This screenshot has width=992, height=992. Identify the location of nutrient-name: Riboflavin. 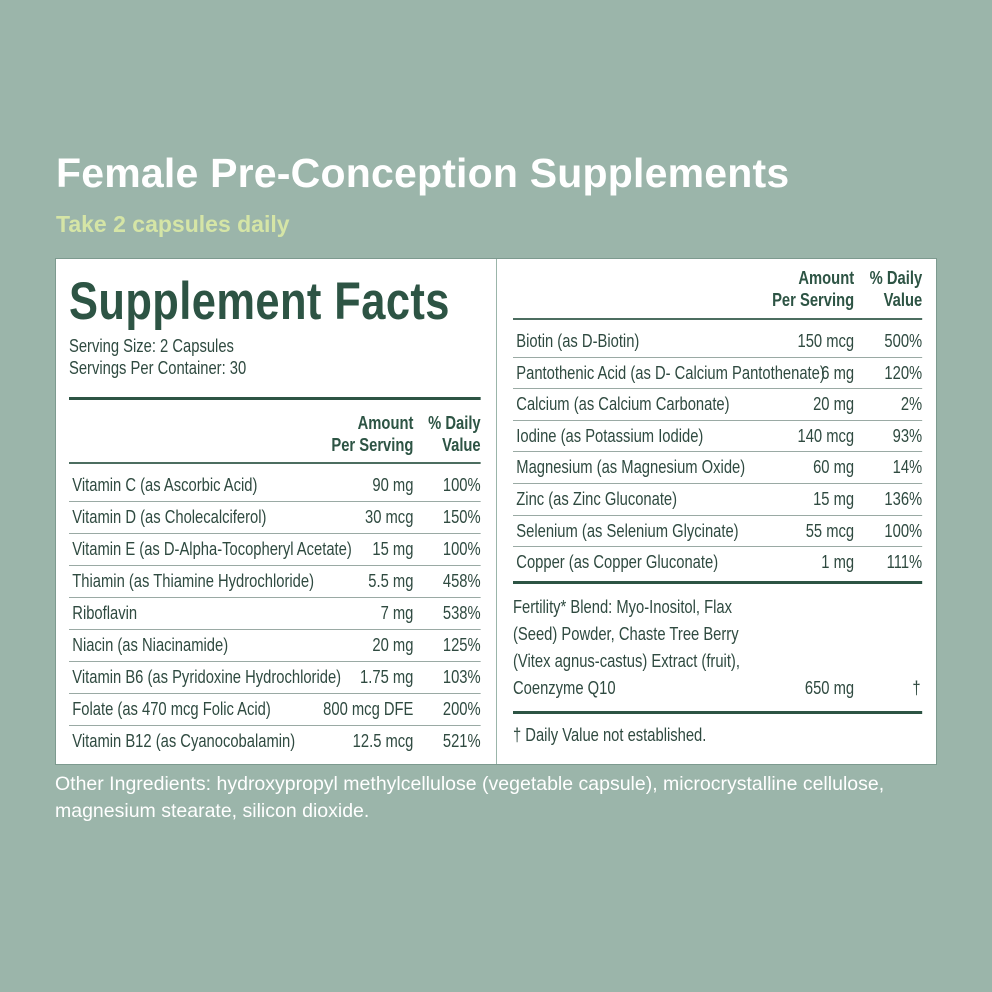
(105, 613).